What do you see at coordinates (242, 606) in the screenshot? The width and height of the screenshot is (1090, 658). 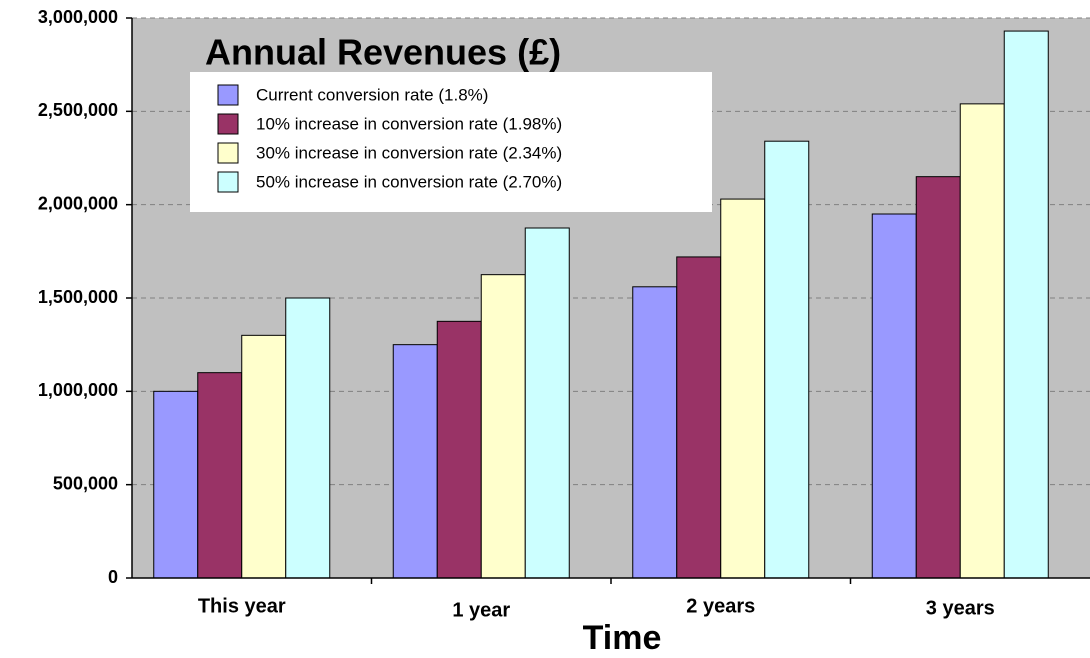 I see `x-tick-label: This year` at bounding box center [242, 606].